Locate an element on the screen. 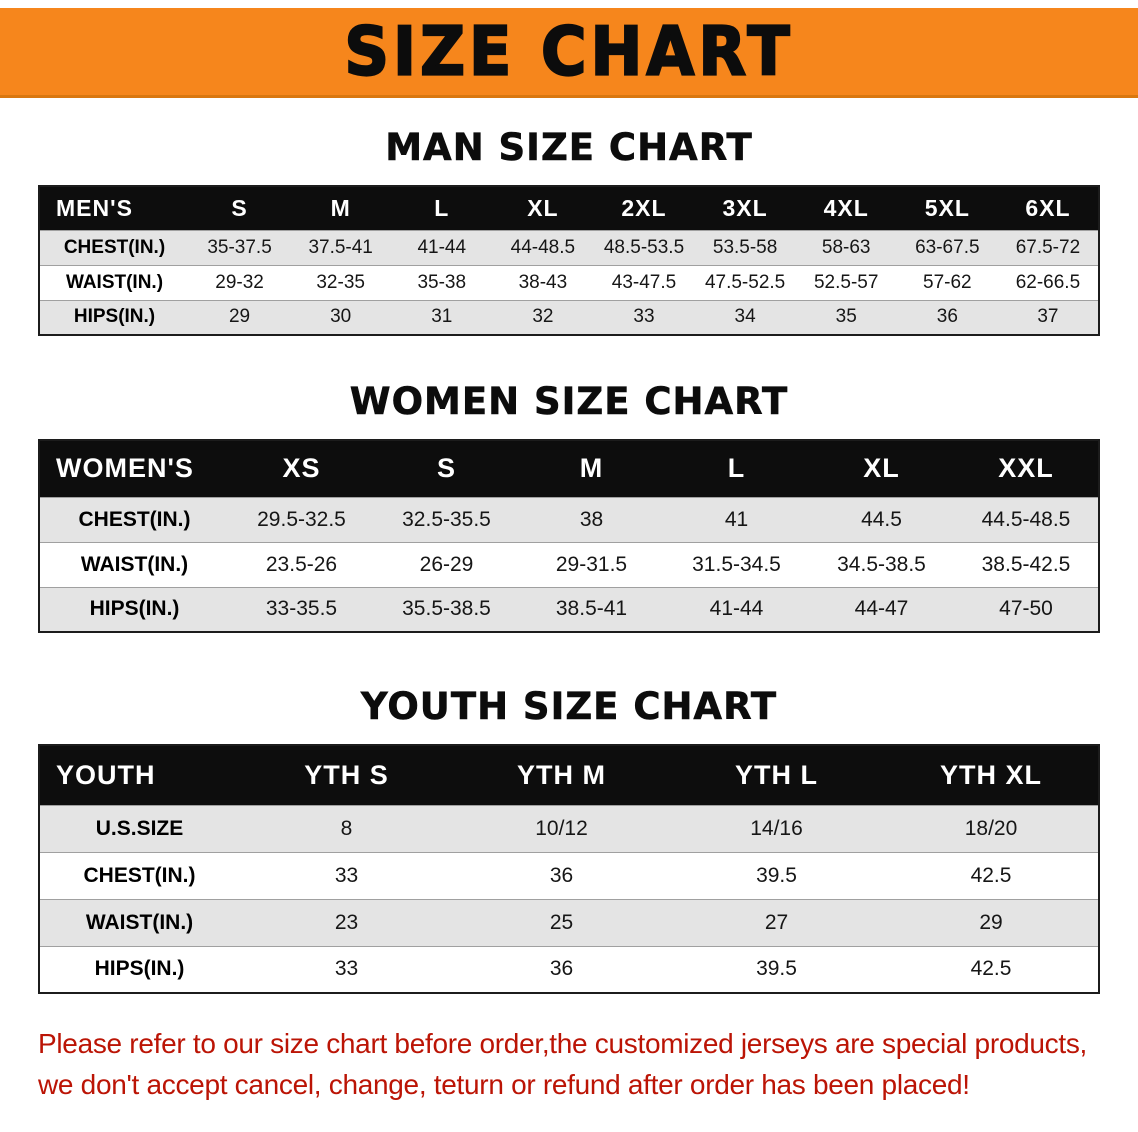  value-cell: 29.5-32.5 is located at coordinates (301, 519).